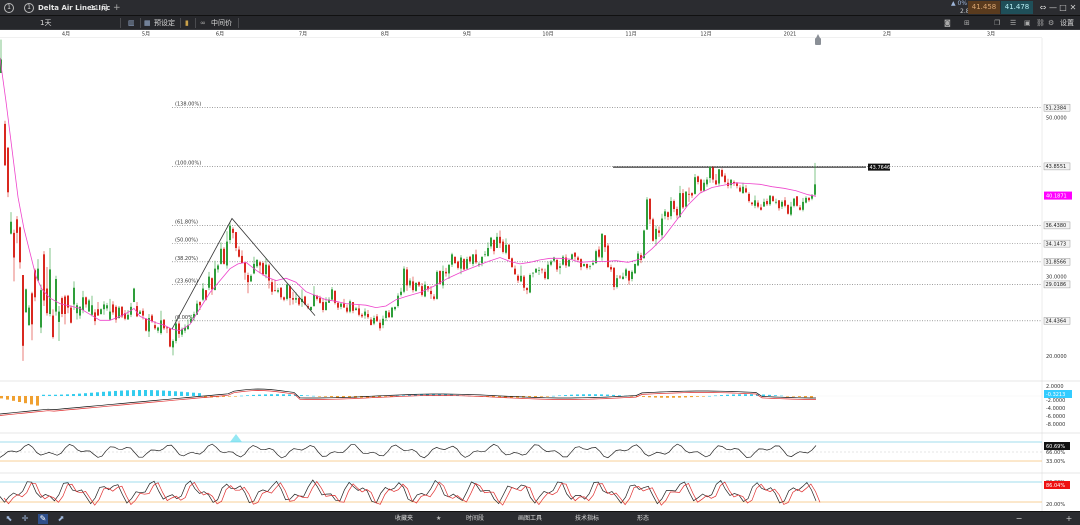 Image resolution: width=1080 pixels, height=525 pixels. What do you see at coordinates (643, 518) in the screenshot?
I see `patterns-button: 形态` at bounding box center [643, 518].